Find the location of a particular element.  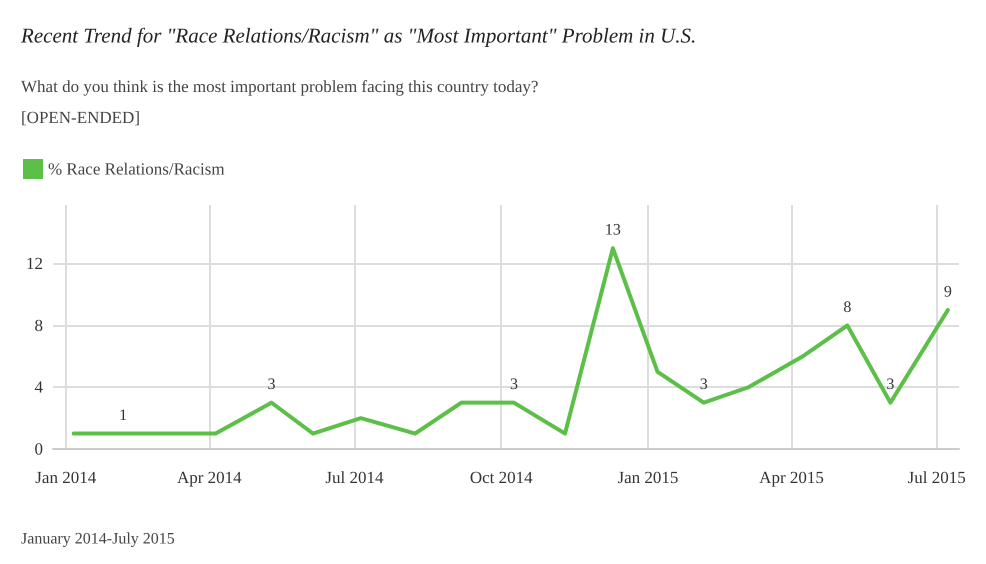

y-tick-label: 0 is located at coordinates (38, 449).